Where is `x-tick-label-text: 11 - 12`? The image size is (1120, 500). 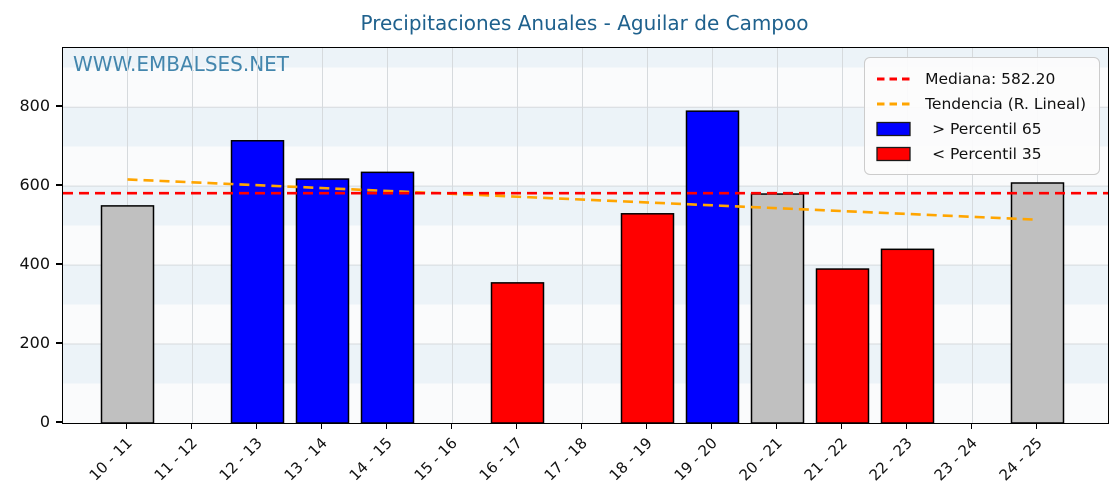 x-tick-label-text: 11 - 12 is located at coordinates (176, 459).